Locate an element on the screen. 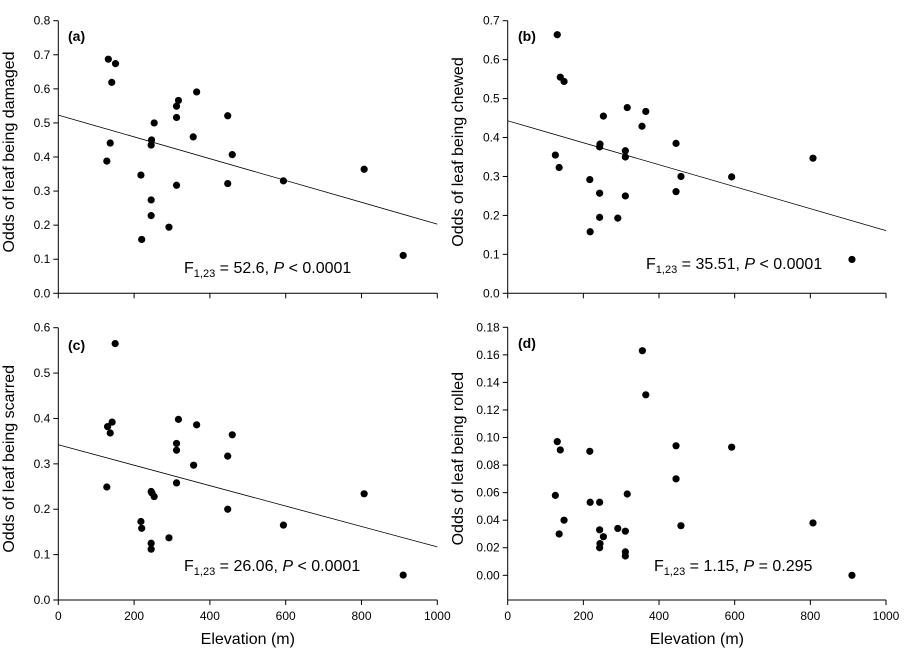 The image size is (907, 655). stat-value: = 35.51, is located at coordinates (710, 264).